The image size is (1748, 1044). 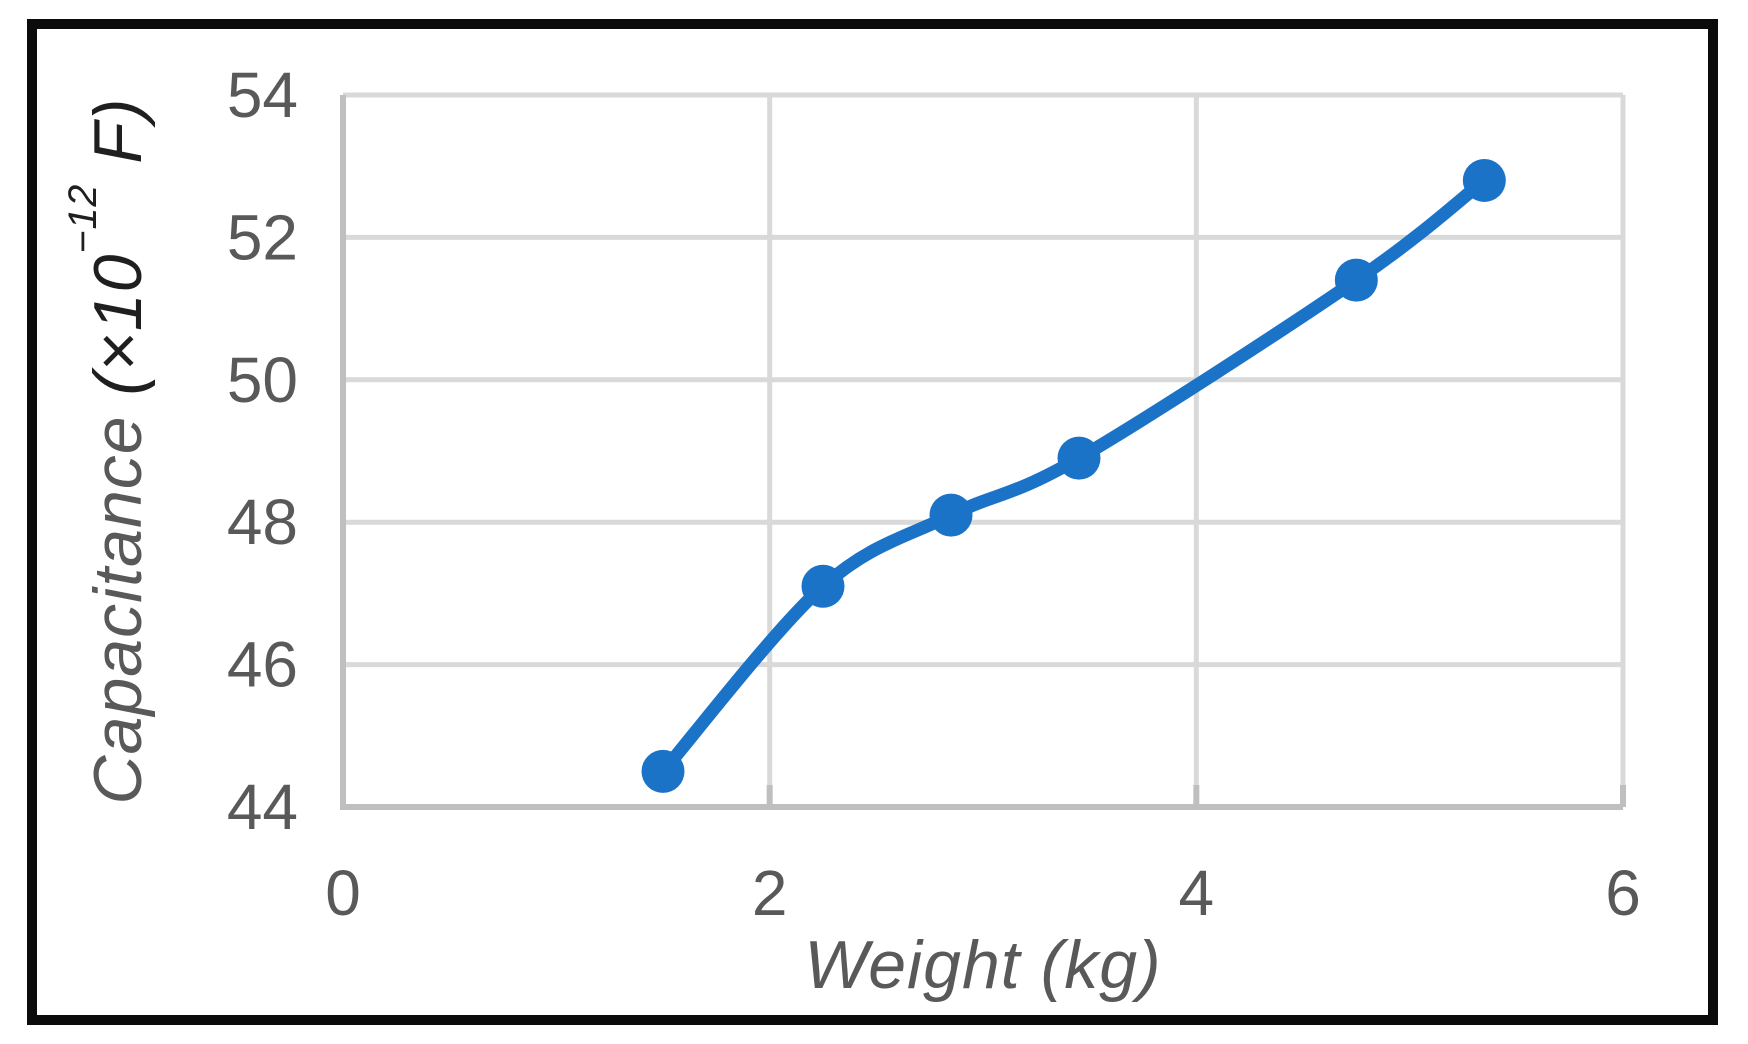 What do you see at coordinates (1623, 893) in the screenshot?
I see `x-tick-label-6: 6` at bounding box center [1623, 893].